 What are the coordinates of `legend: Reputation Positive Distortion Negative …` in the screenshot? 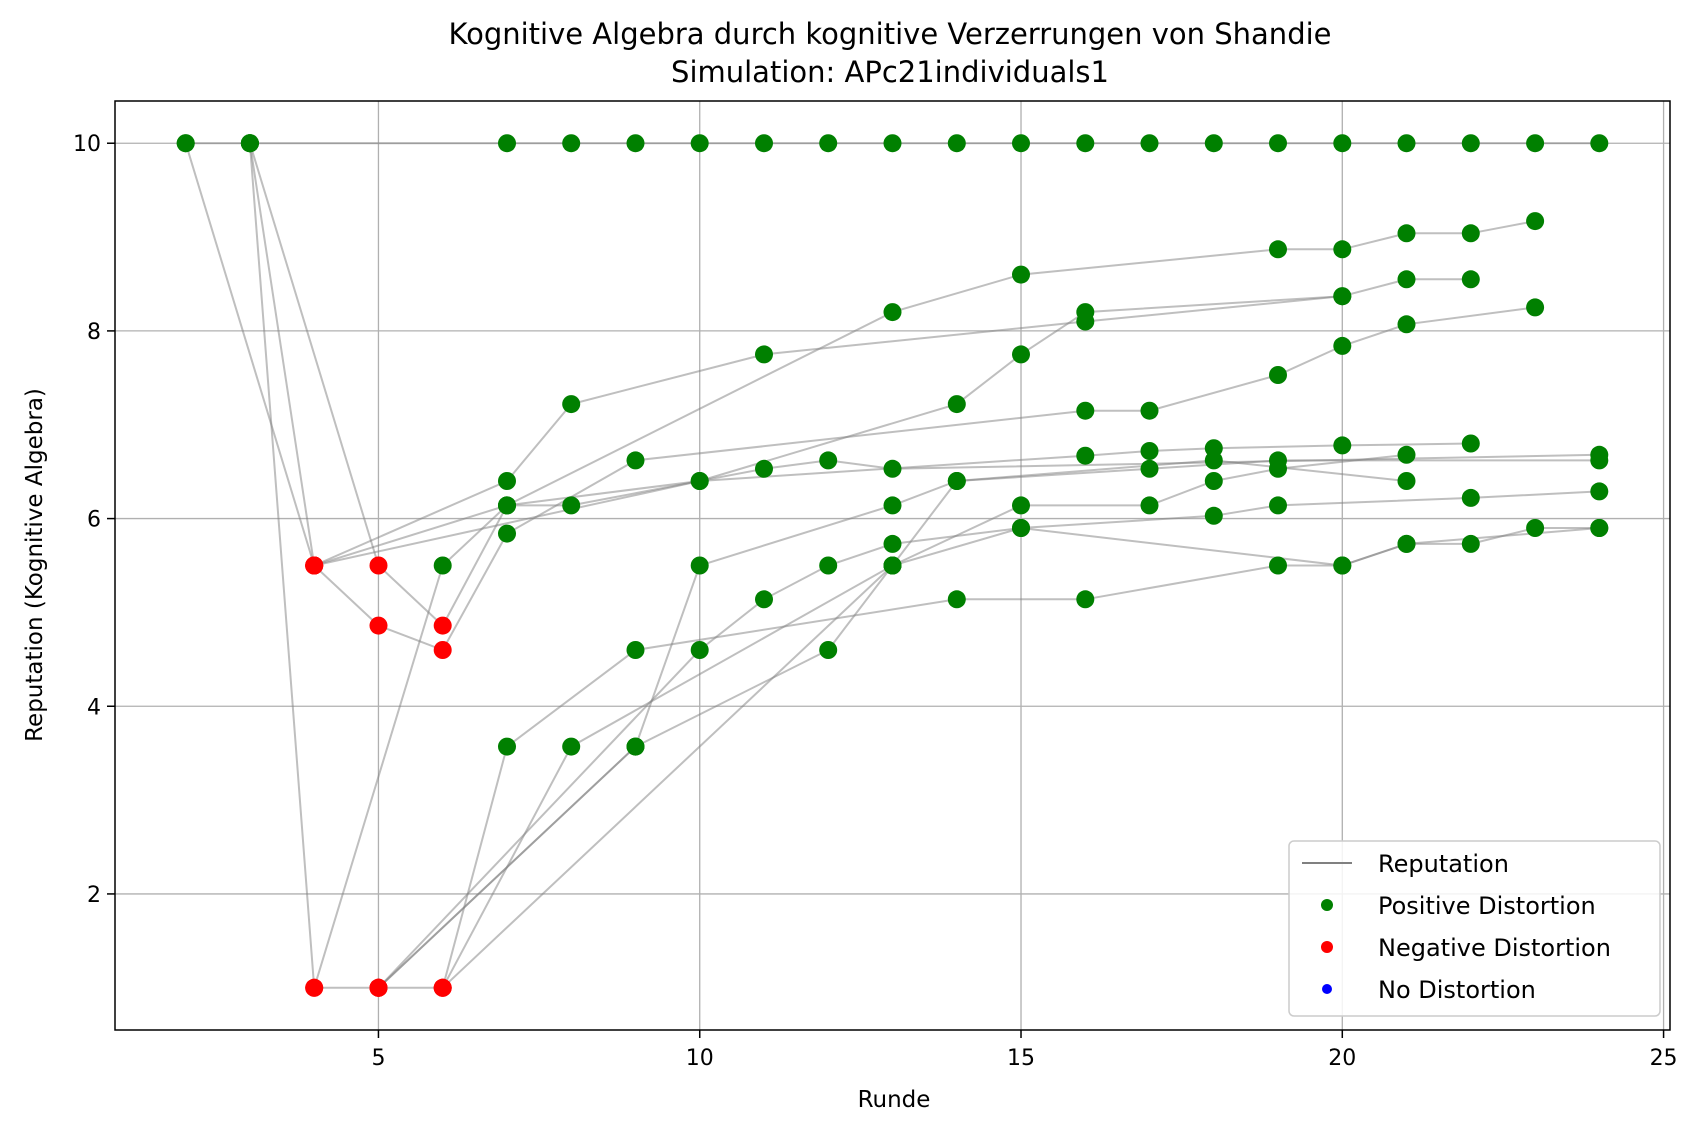 It's located at (1474, 928).